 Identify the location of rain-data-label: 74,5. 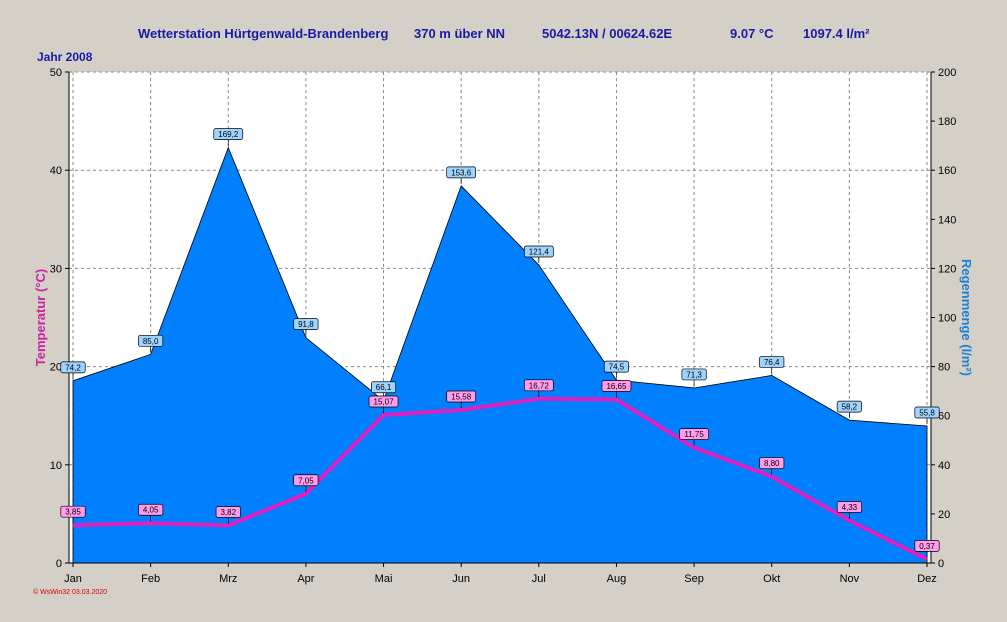
(617, 367).